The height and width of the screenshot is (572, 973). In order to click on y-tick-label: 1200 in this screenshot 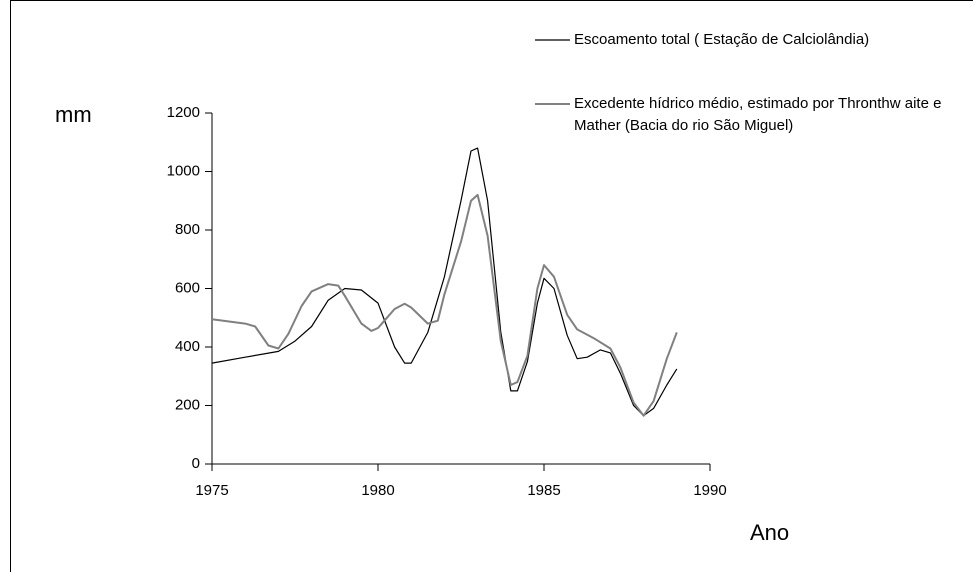, I will do `click(183, 112)`.